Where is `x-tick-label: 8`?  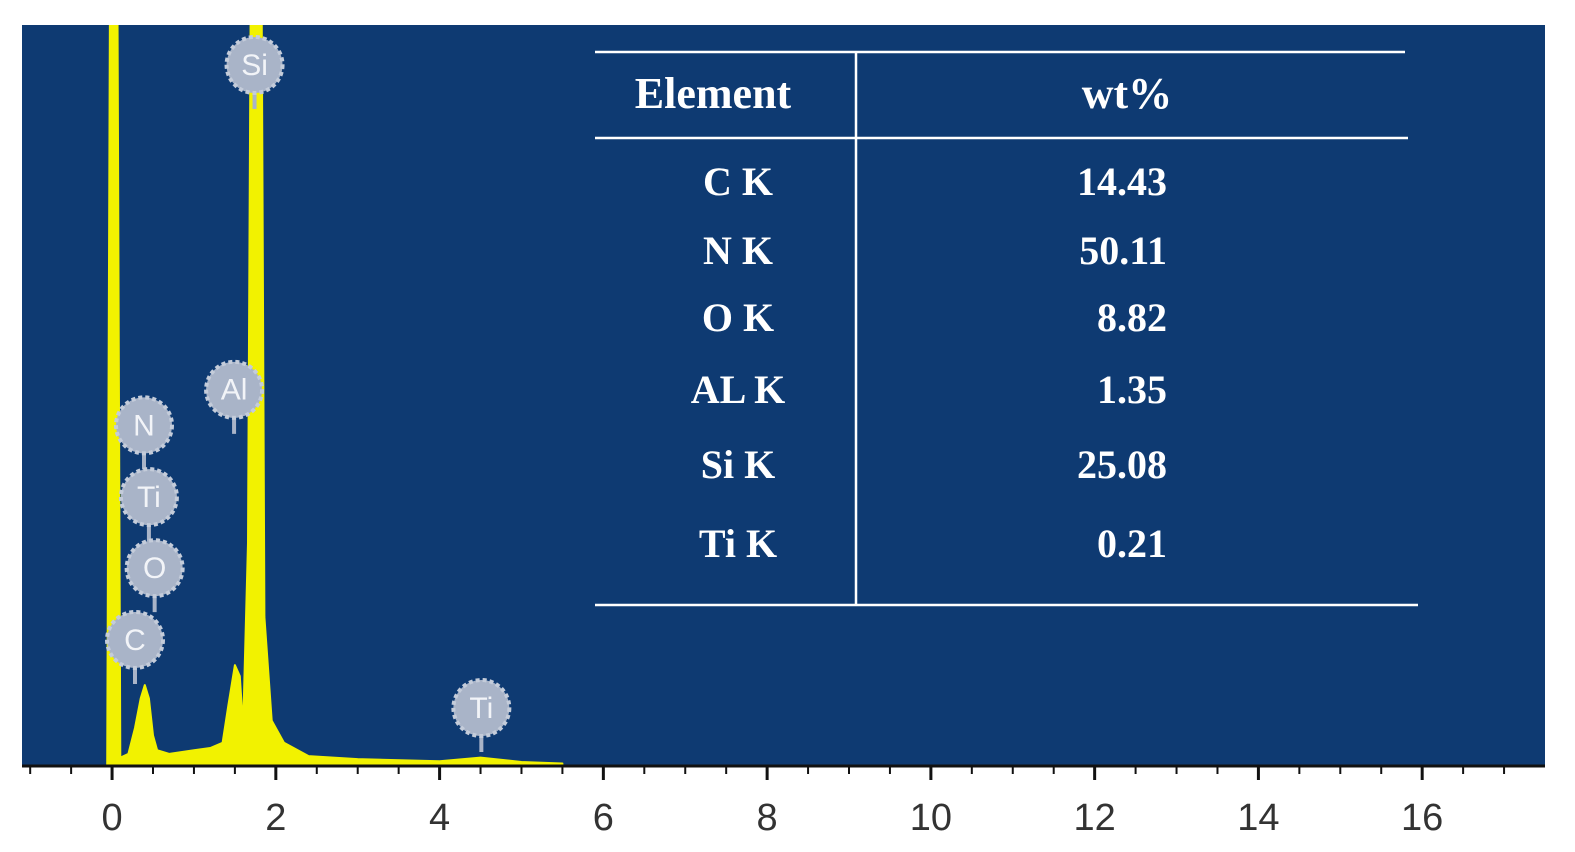 x-tick-label: 8 is located at coordinates (767, 818).